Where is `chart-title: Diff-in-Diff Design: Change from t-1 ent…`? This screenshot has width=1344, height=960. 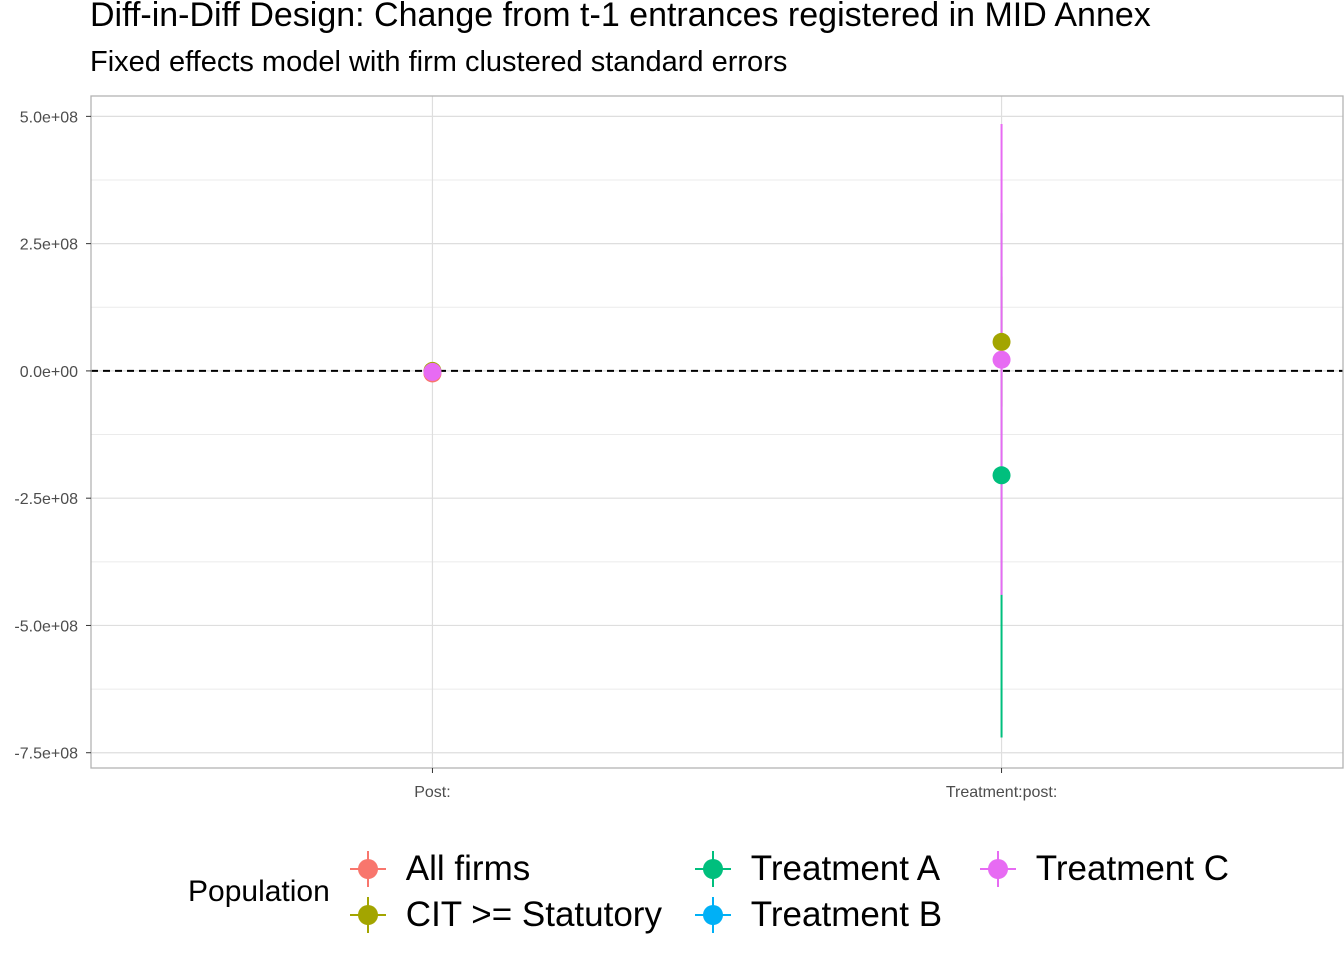 chart-title: Diff-in-Diff Design: Change from t-1 ent… is located at coordinates (620, 17).